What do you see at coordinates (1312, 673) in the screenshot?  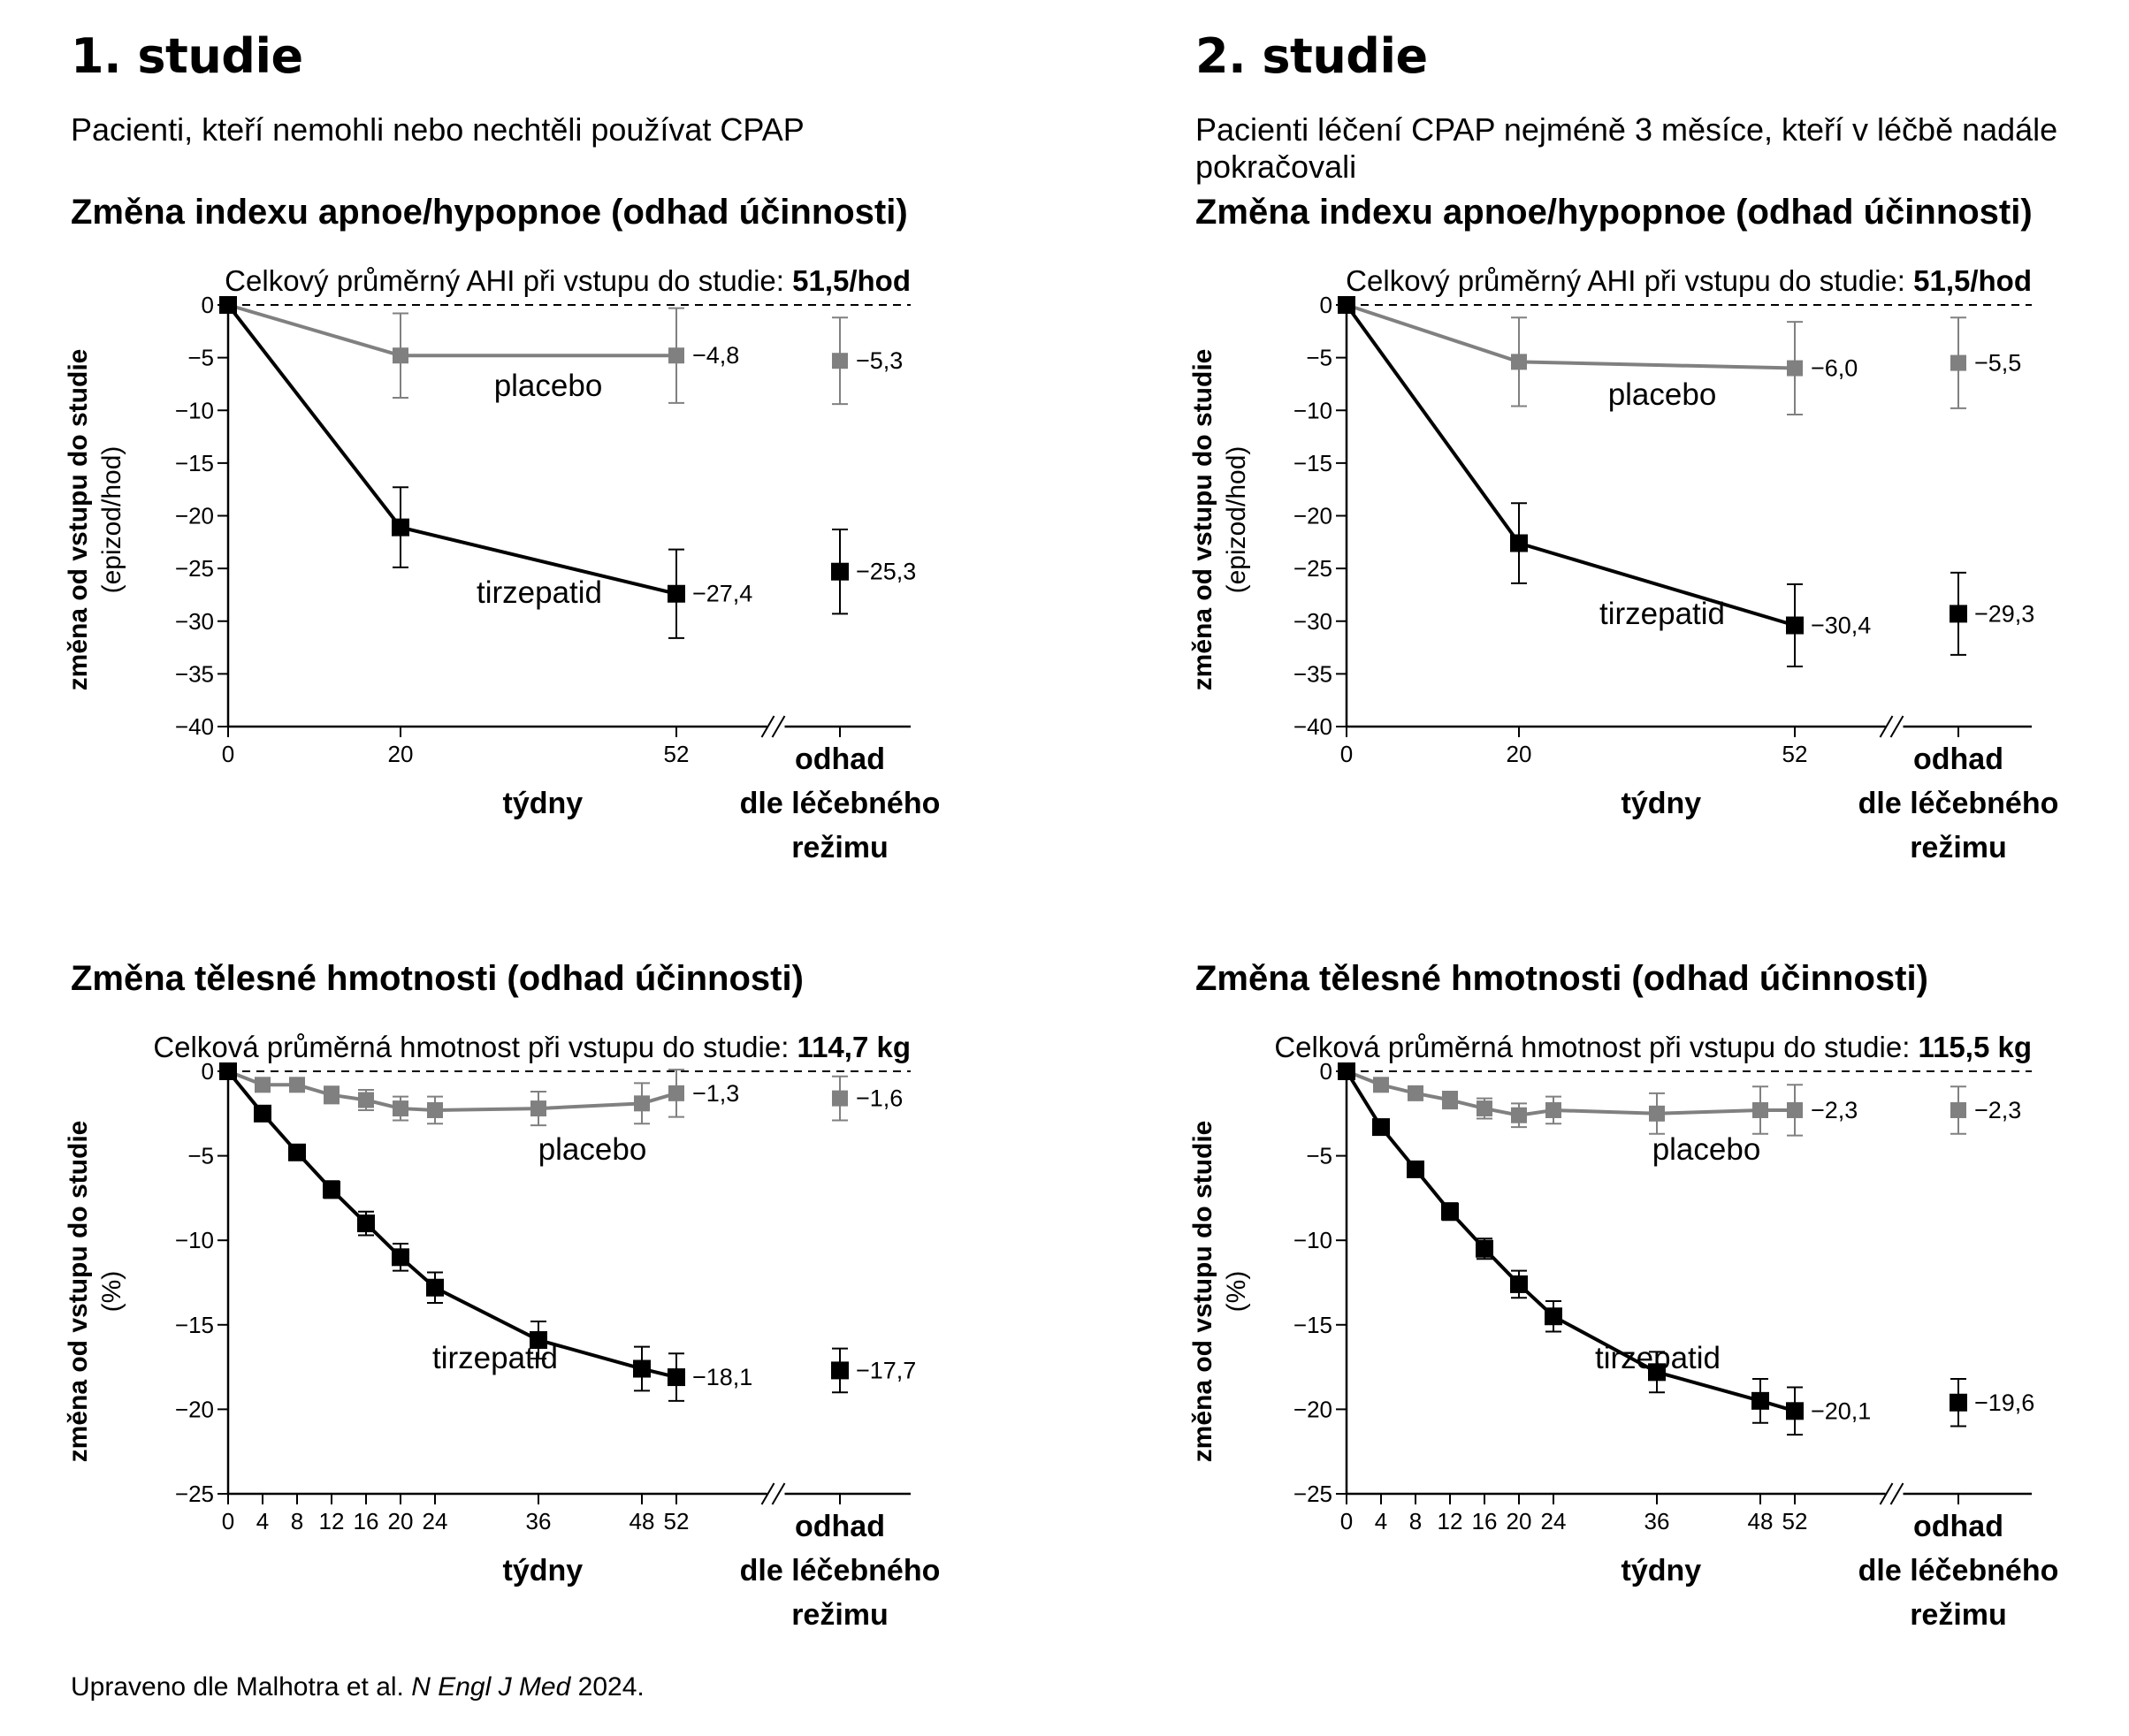 I see `y-tick-label: −35` at bounding box center [1312, 673].